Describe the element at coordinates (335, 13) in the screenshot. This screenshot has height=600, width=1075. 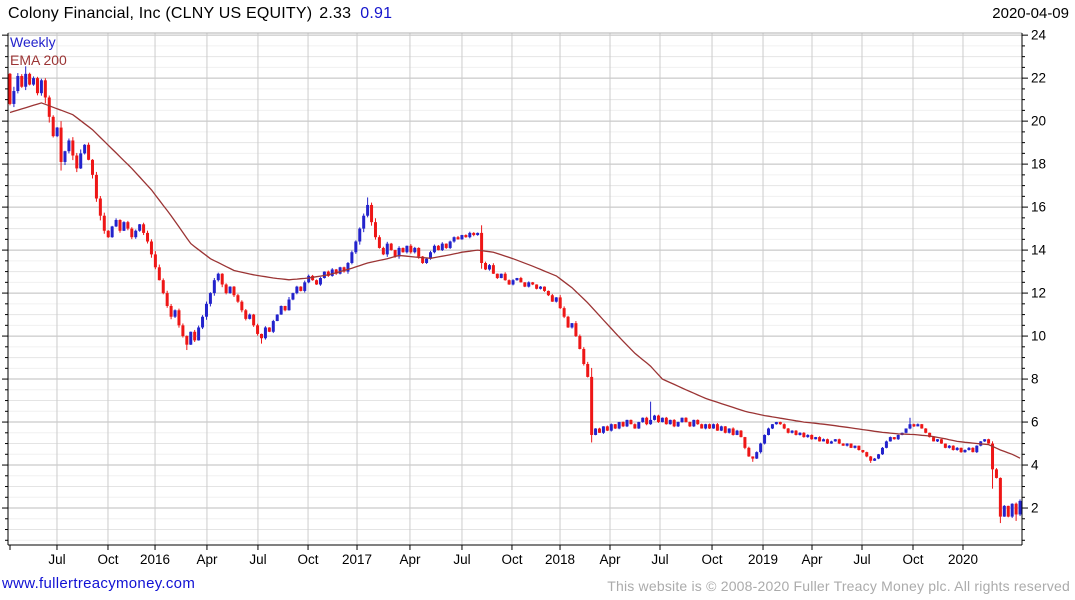
I see `last-price: 2.33` at that location.